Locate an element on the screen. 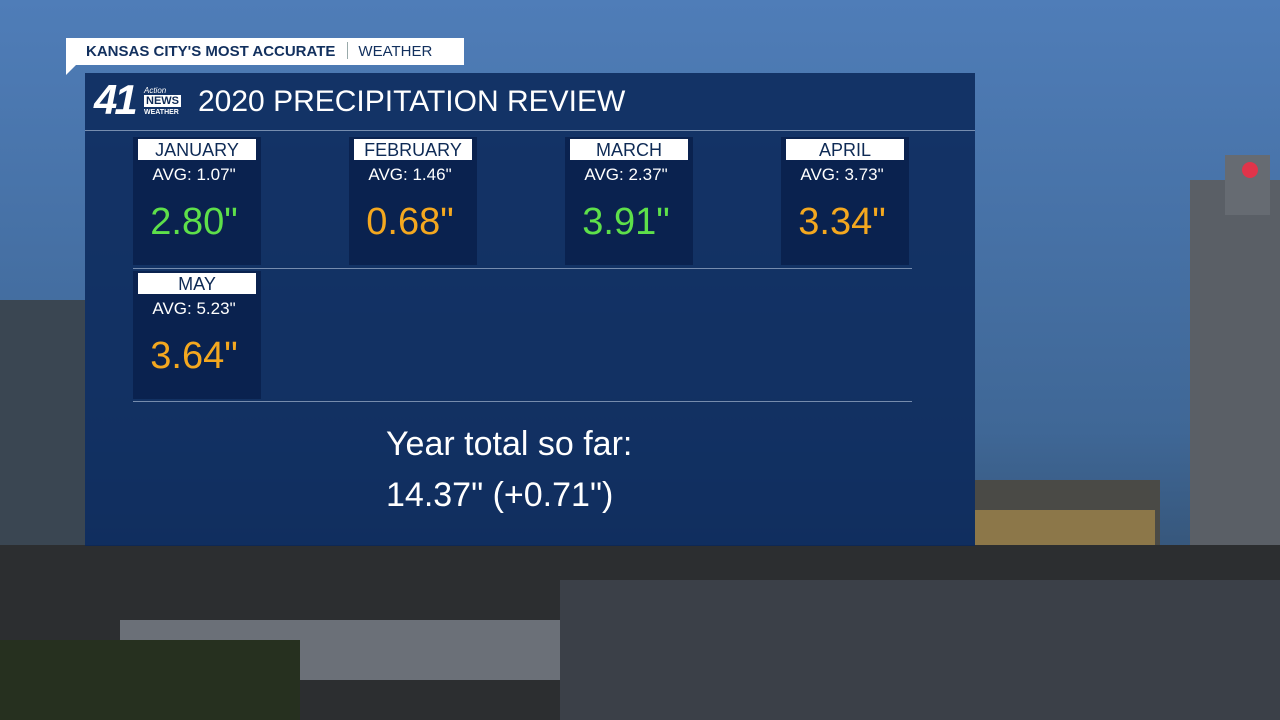  month-total: 3.34" is located at coordinates (842, 222).